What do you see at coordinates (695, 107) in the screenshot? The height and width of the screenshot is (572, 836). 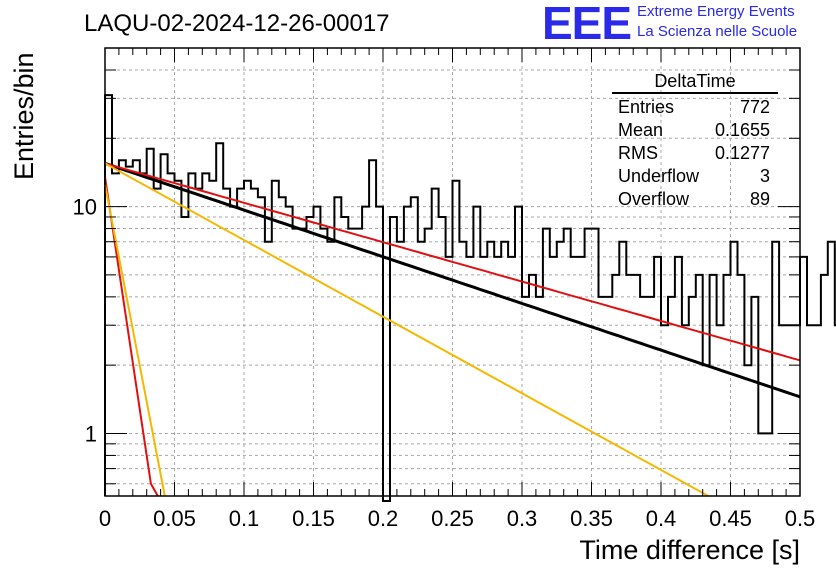 I see `stats-row-entries: Entries 772` at bounding box center [695, 107].